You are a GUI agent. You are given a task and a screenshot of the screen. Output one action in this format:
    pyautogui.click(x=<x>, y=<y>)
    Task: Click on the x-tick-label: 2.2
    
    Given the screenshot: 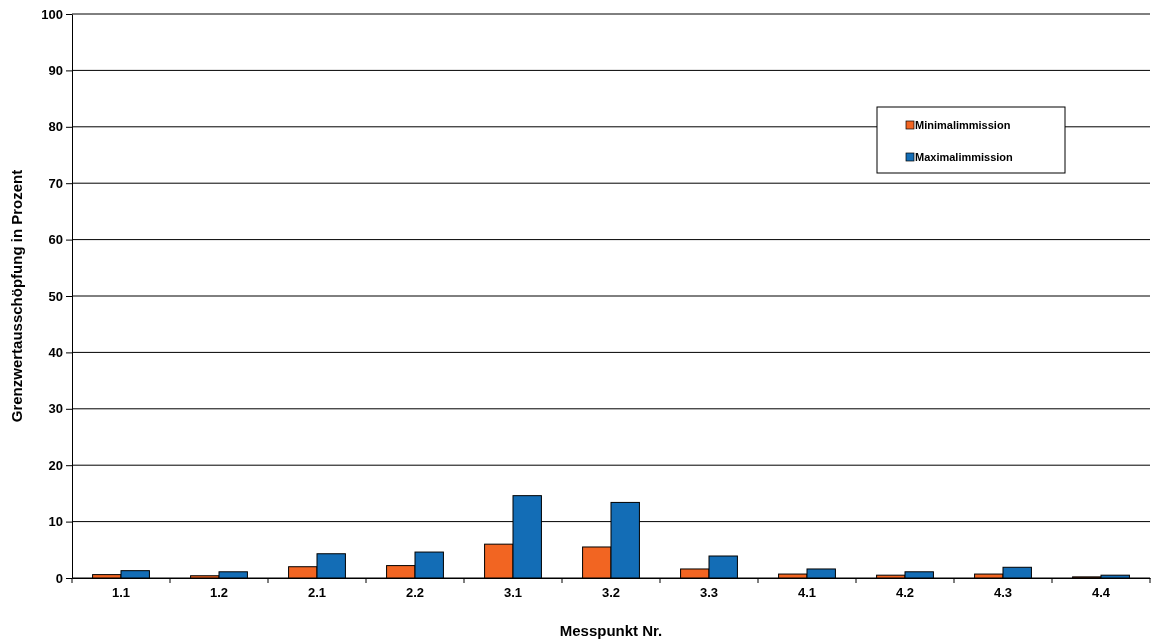 What is the action you would take?
    pyautogui.click(x=415, y=593)
    